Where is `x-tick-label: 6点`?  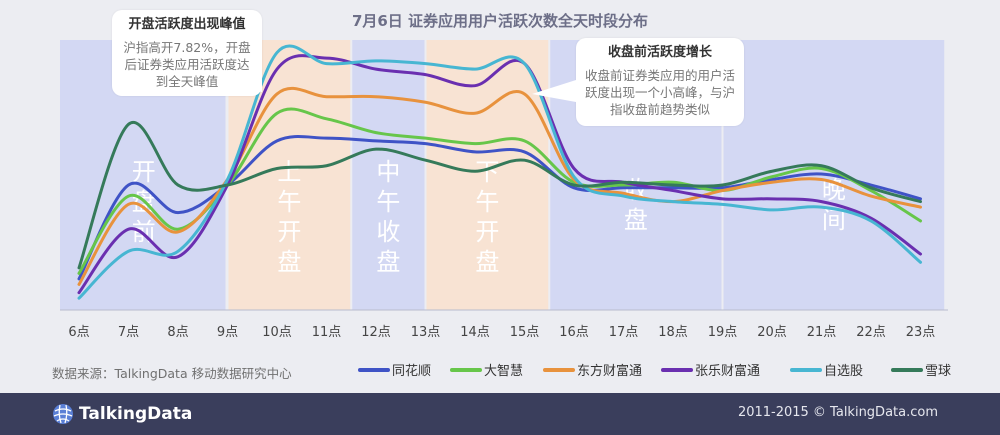
x-tick-label: 6点 is located at coordinates (78, 332).